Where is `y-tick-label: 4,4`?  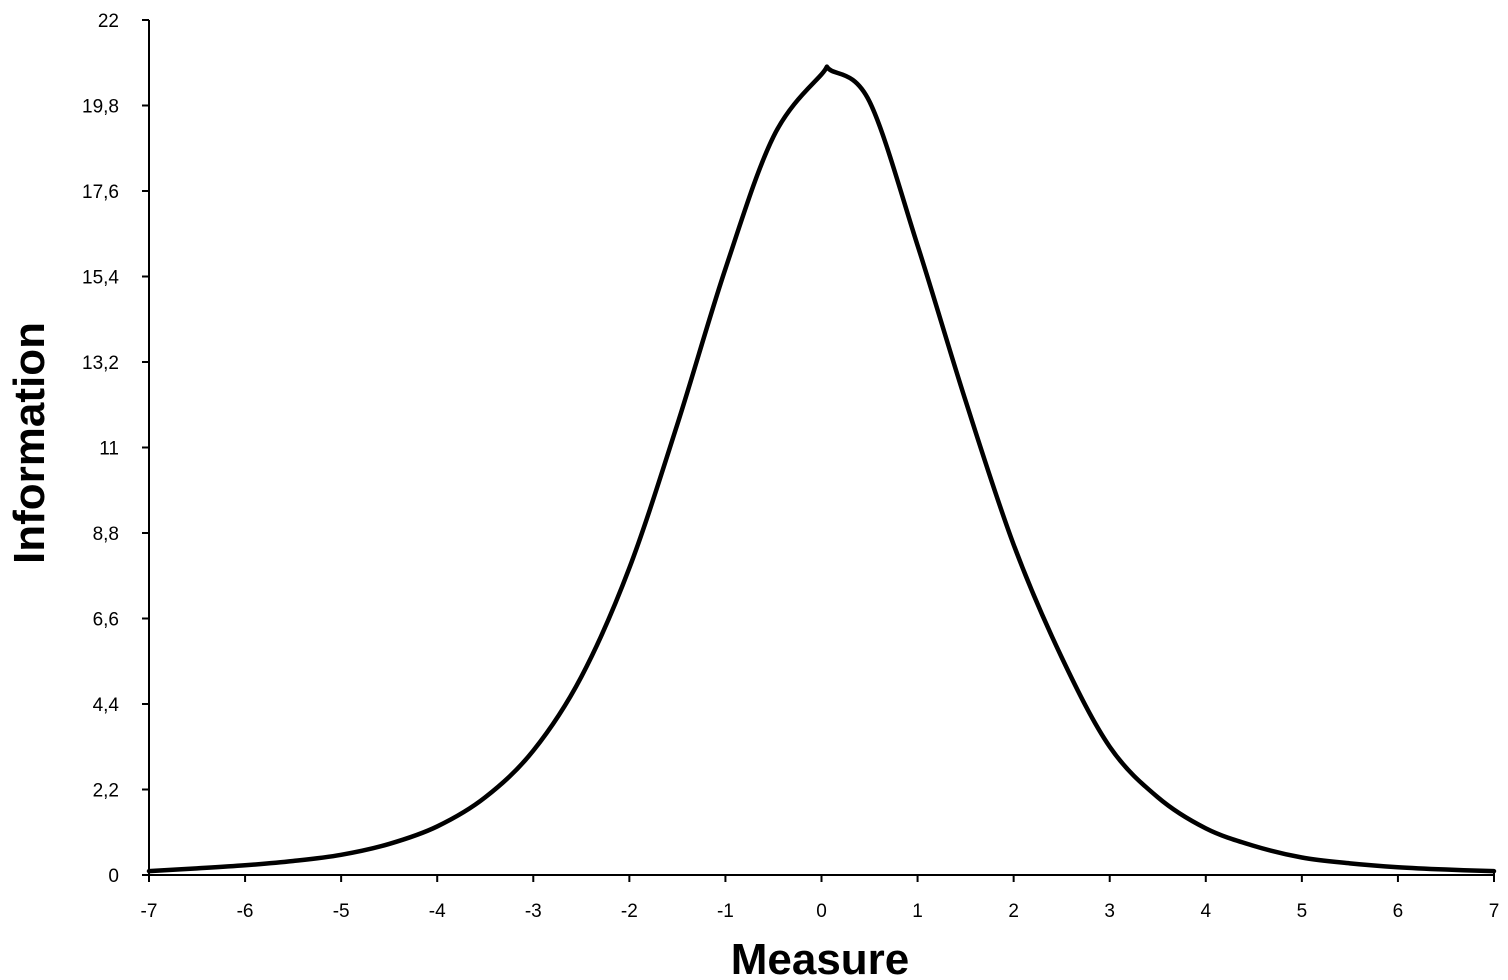 y-tick-label: 4,4 is located at coordinates (106, 705).